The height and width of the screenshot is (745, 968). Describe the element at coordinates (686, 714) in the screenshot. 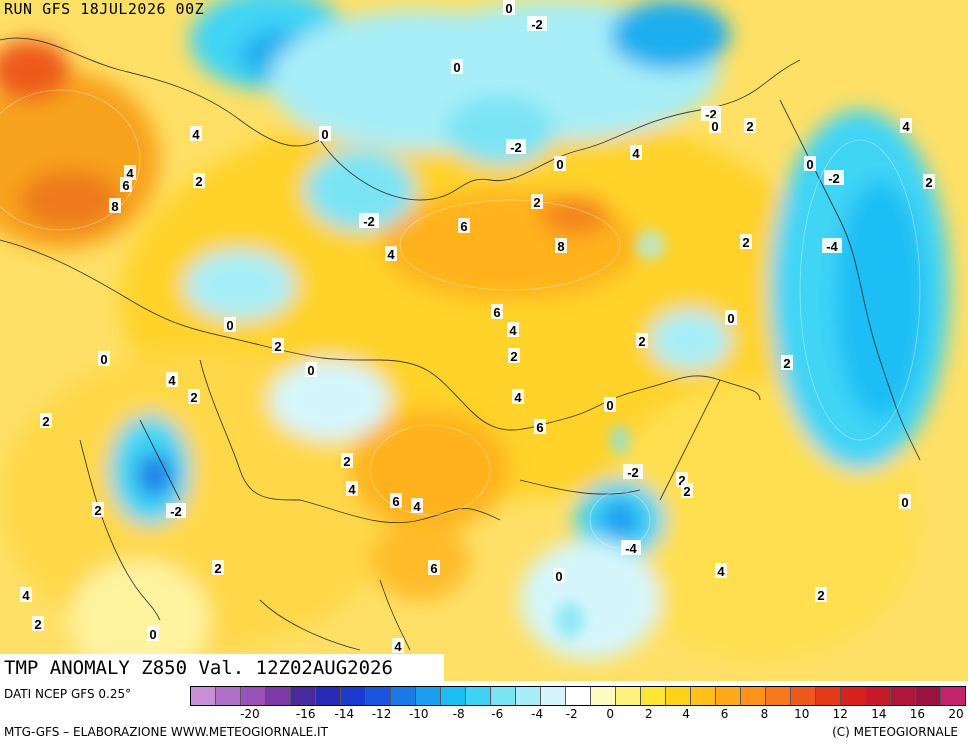

I see `scale-tick-label: 4` at that location.